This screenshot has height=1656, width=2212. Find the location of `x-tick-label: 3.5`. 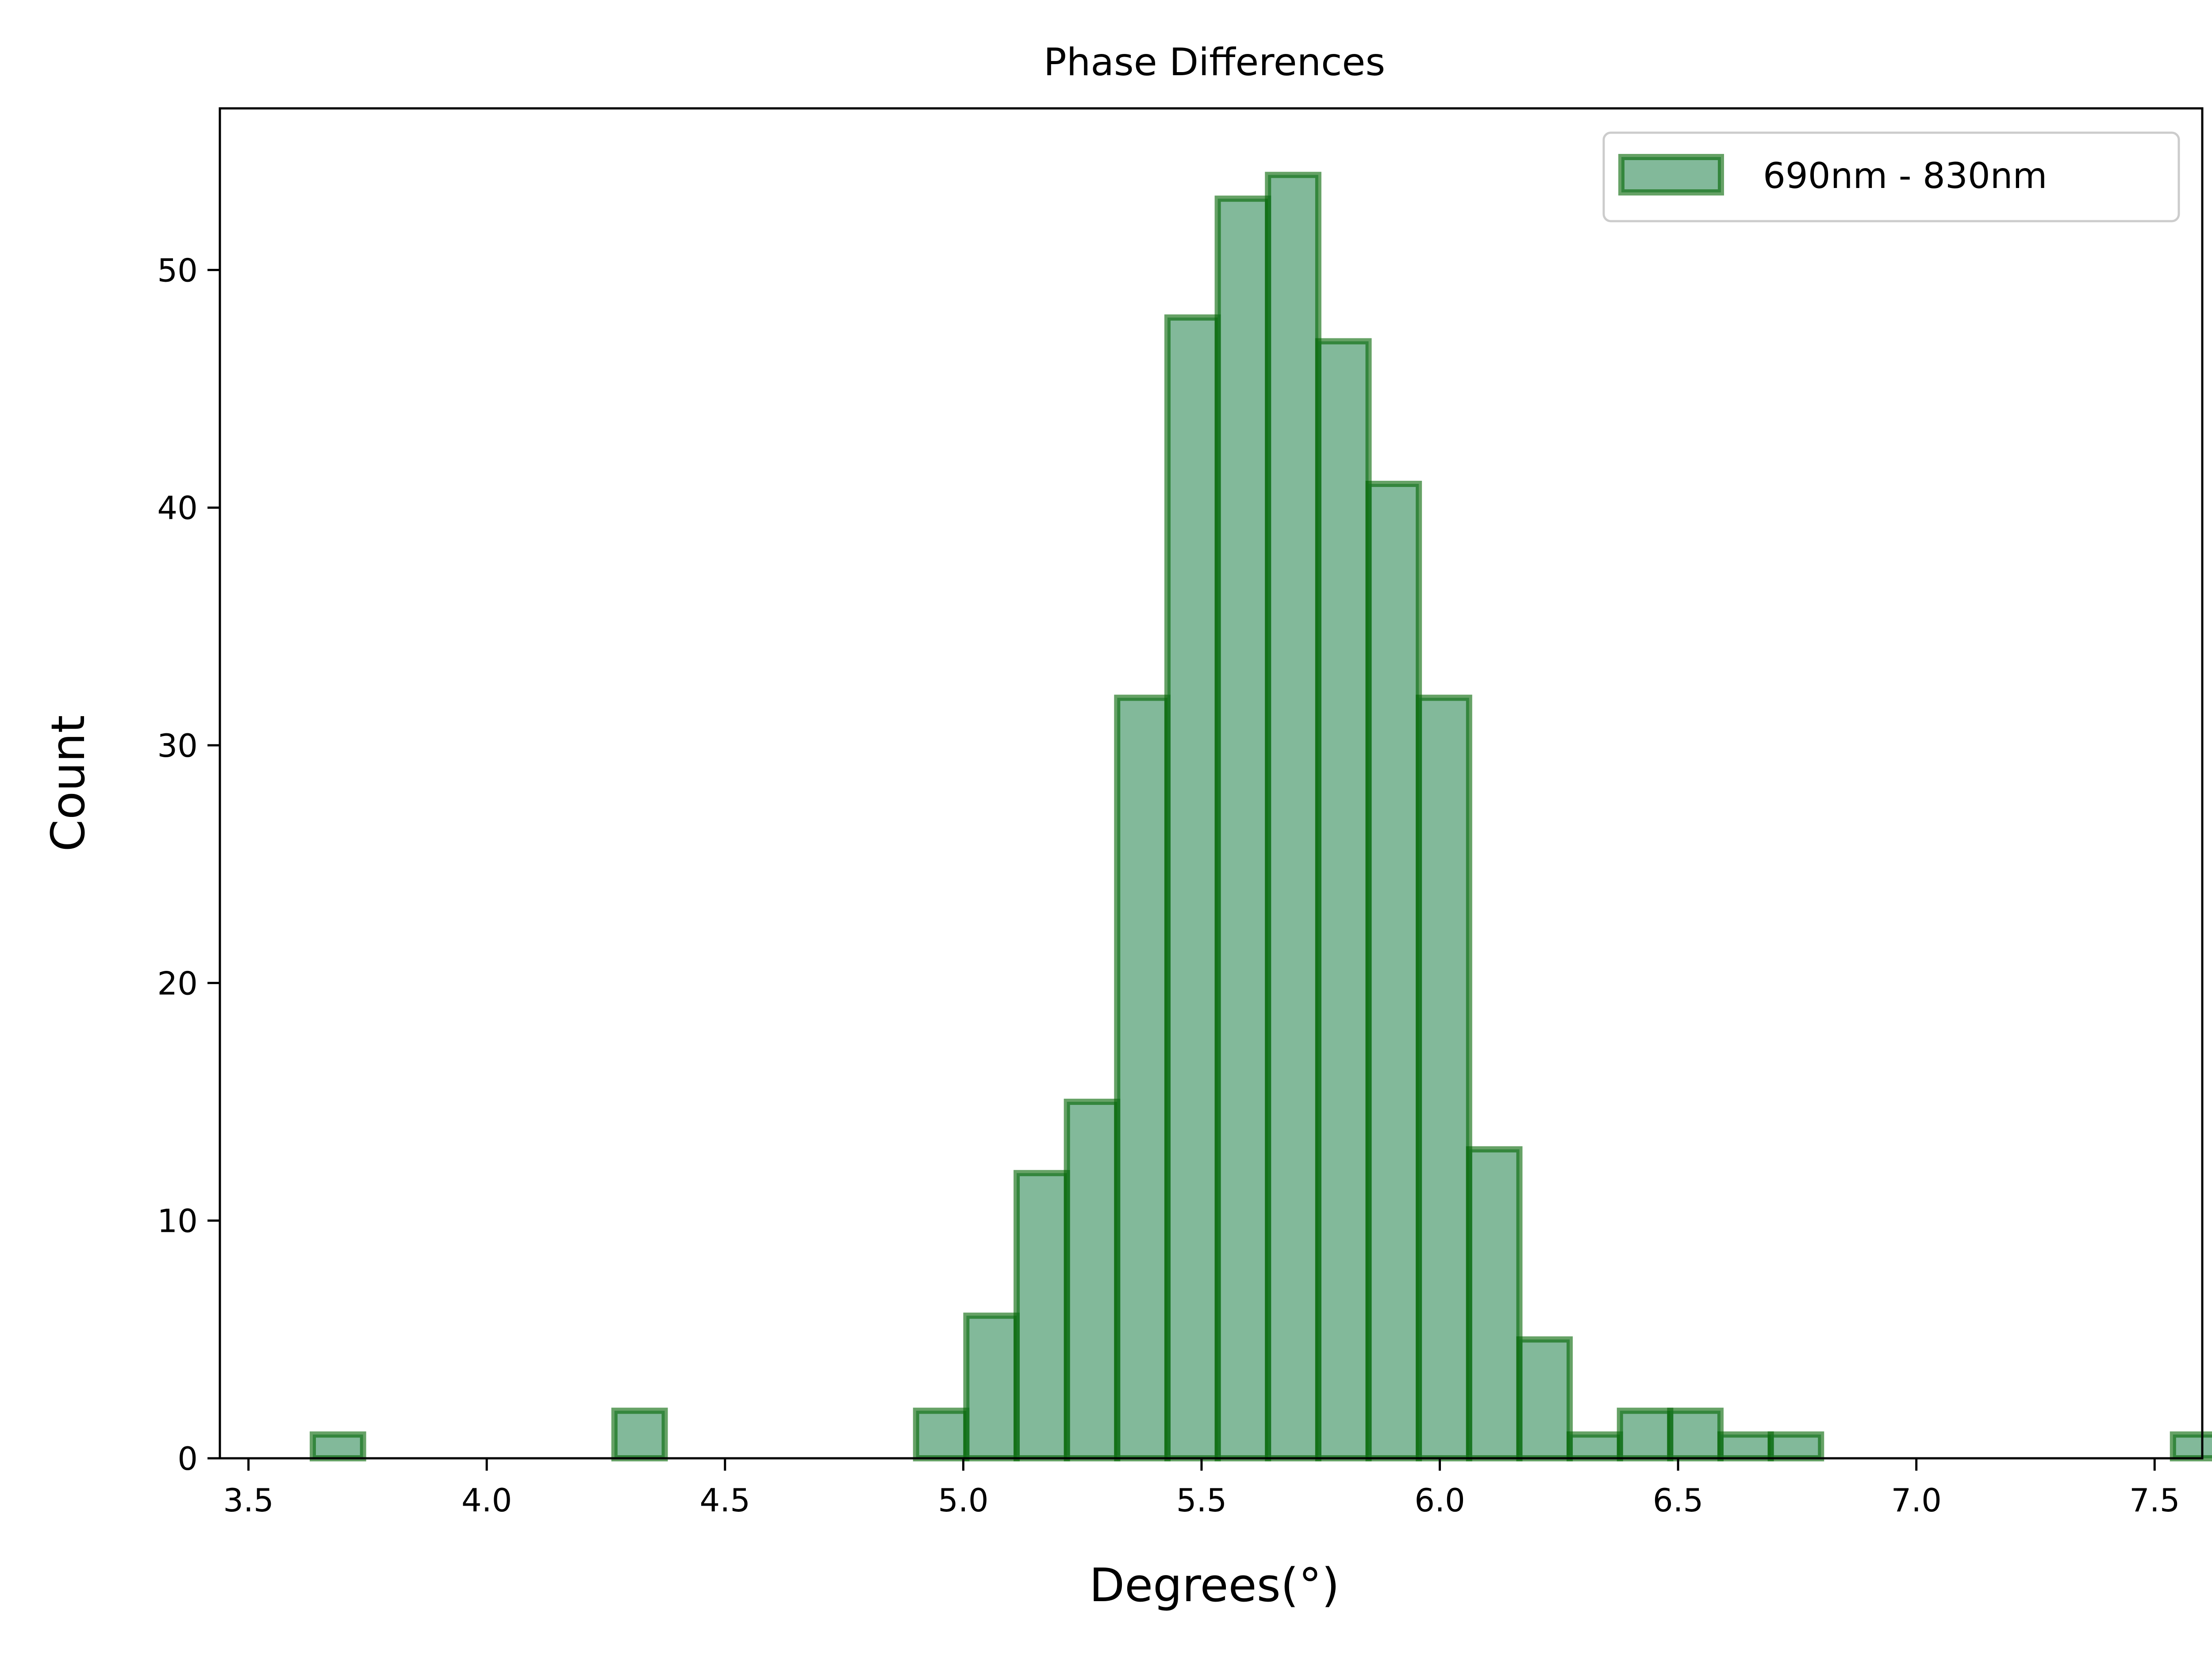

x-tick-label: 3.5 is located at coordinates (249, 1500).